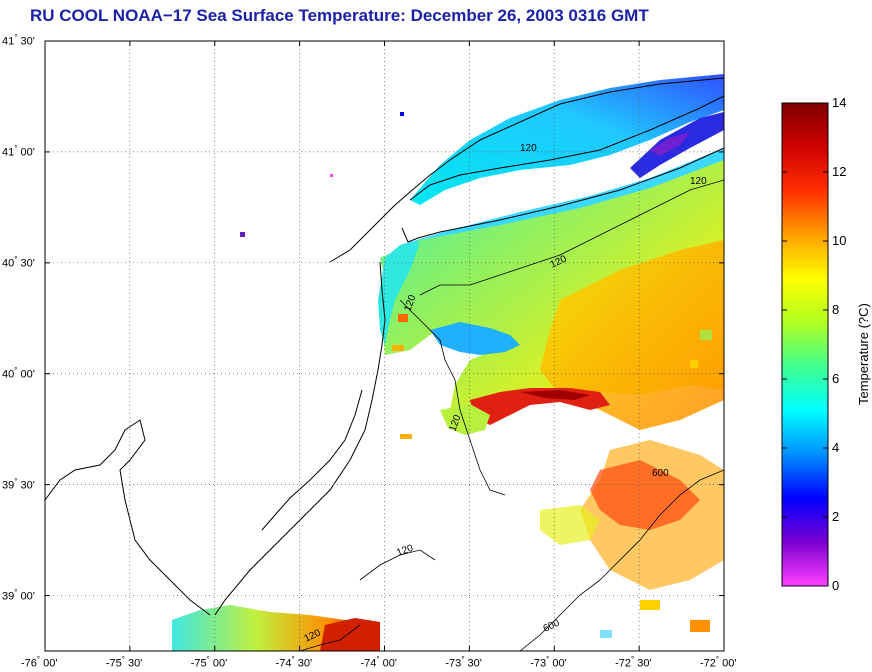 The image size is (872, 672). I want to click on lon-tick-label: -73° 30', so click(463, 662).